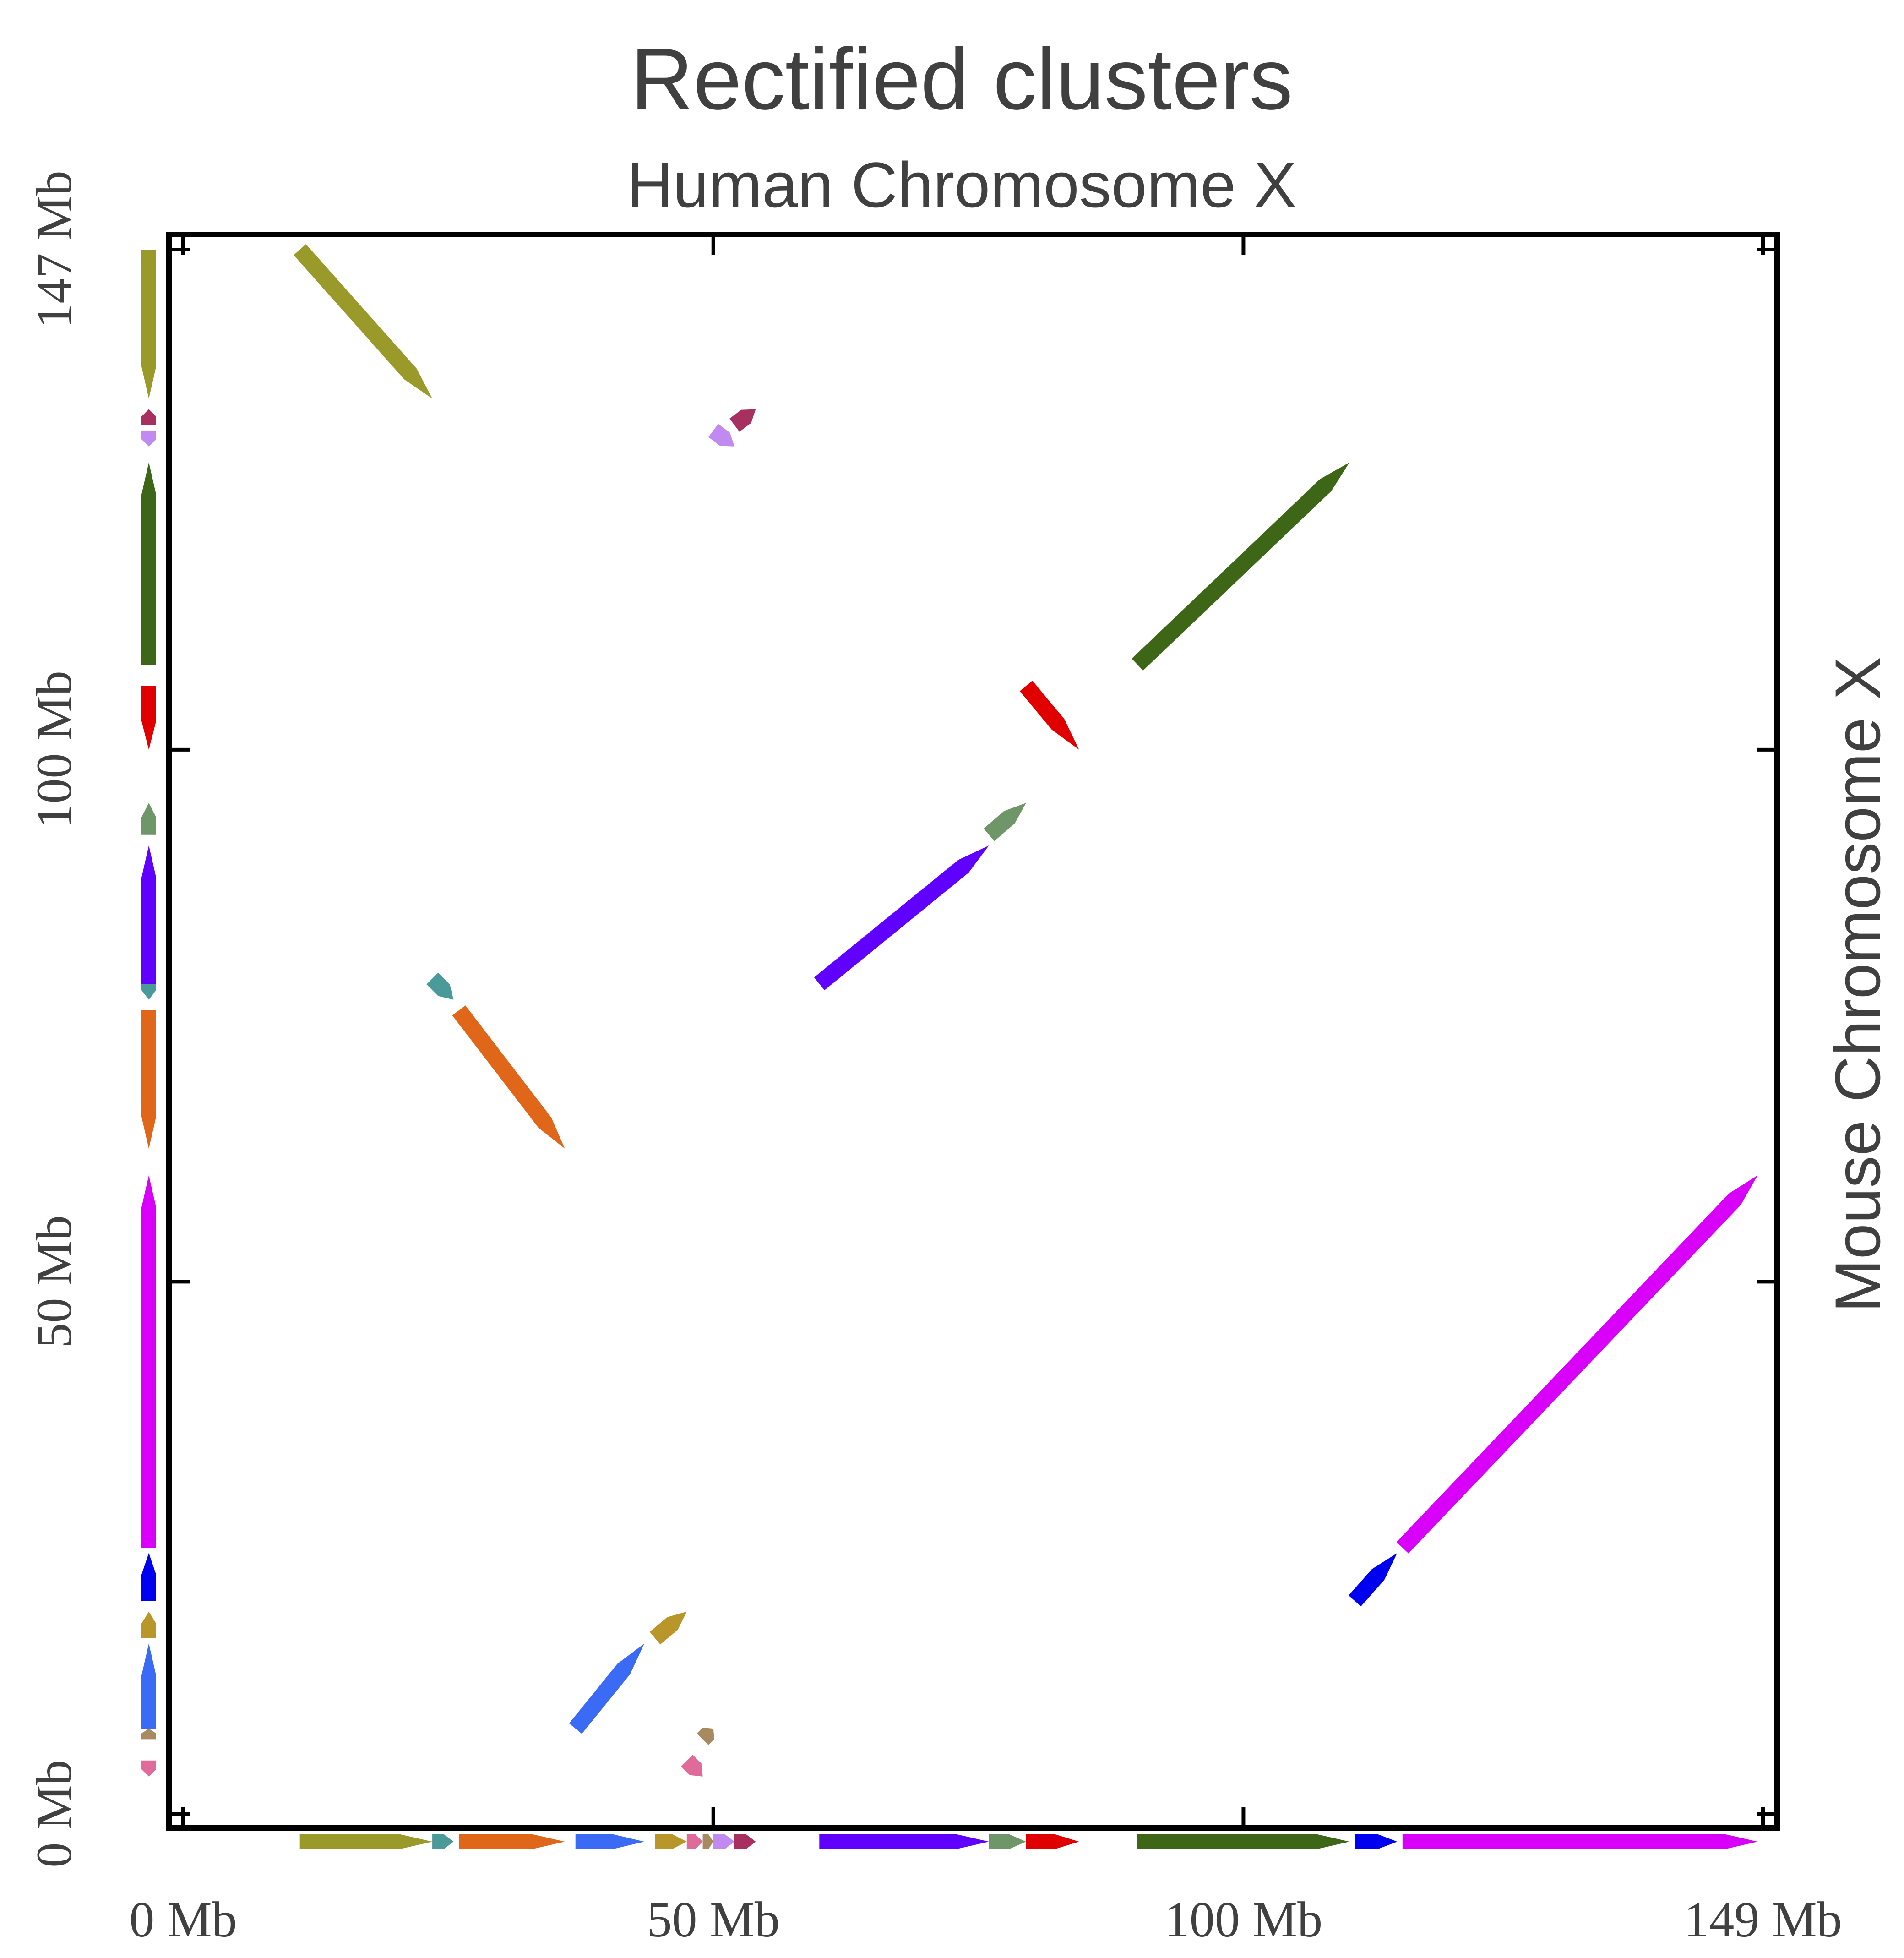 Image resolution: width=1904 pixels, height=1958 pixels. I want to click on y-tick-label: 50 Mb, so click(54, 1281).